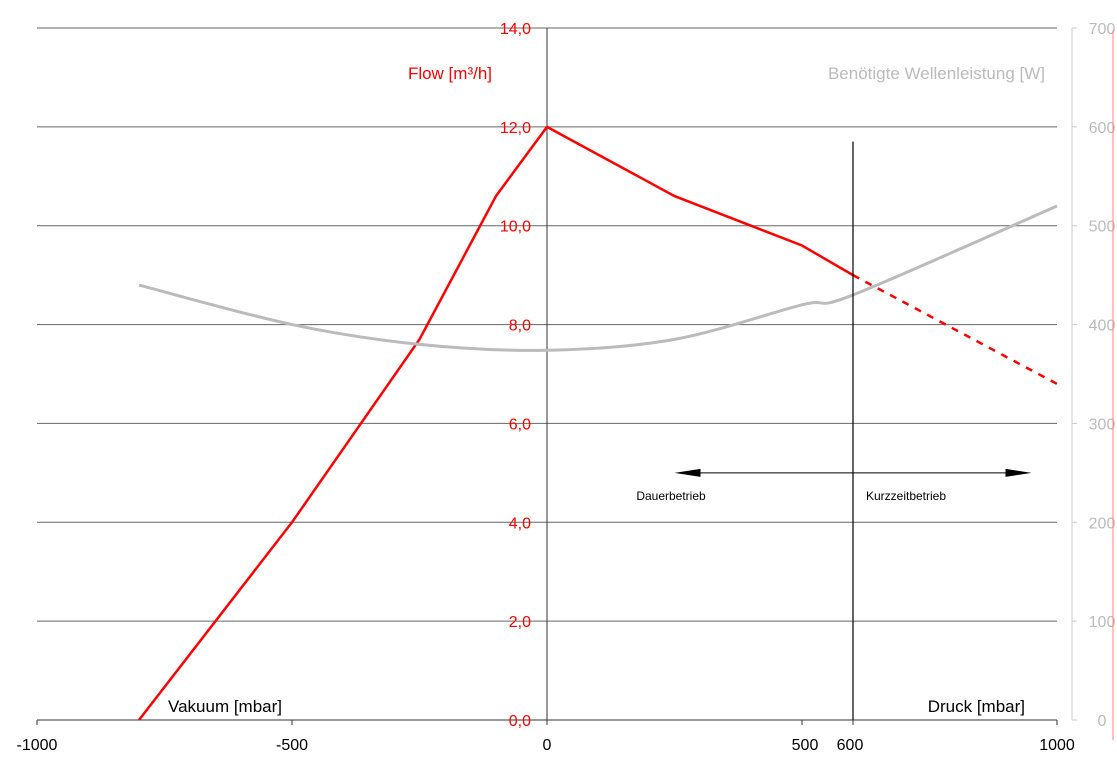 The height and width of the screenshot is (762, 1117). What do you see at coordinates (1102, 29) in the screenshot?
I see `right-tick-label-7: 700` at bounding box center [1102, 29].